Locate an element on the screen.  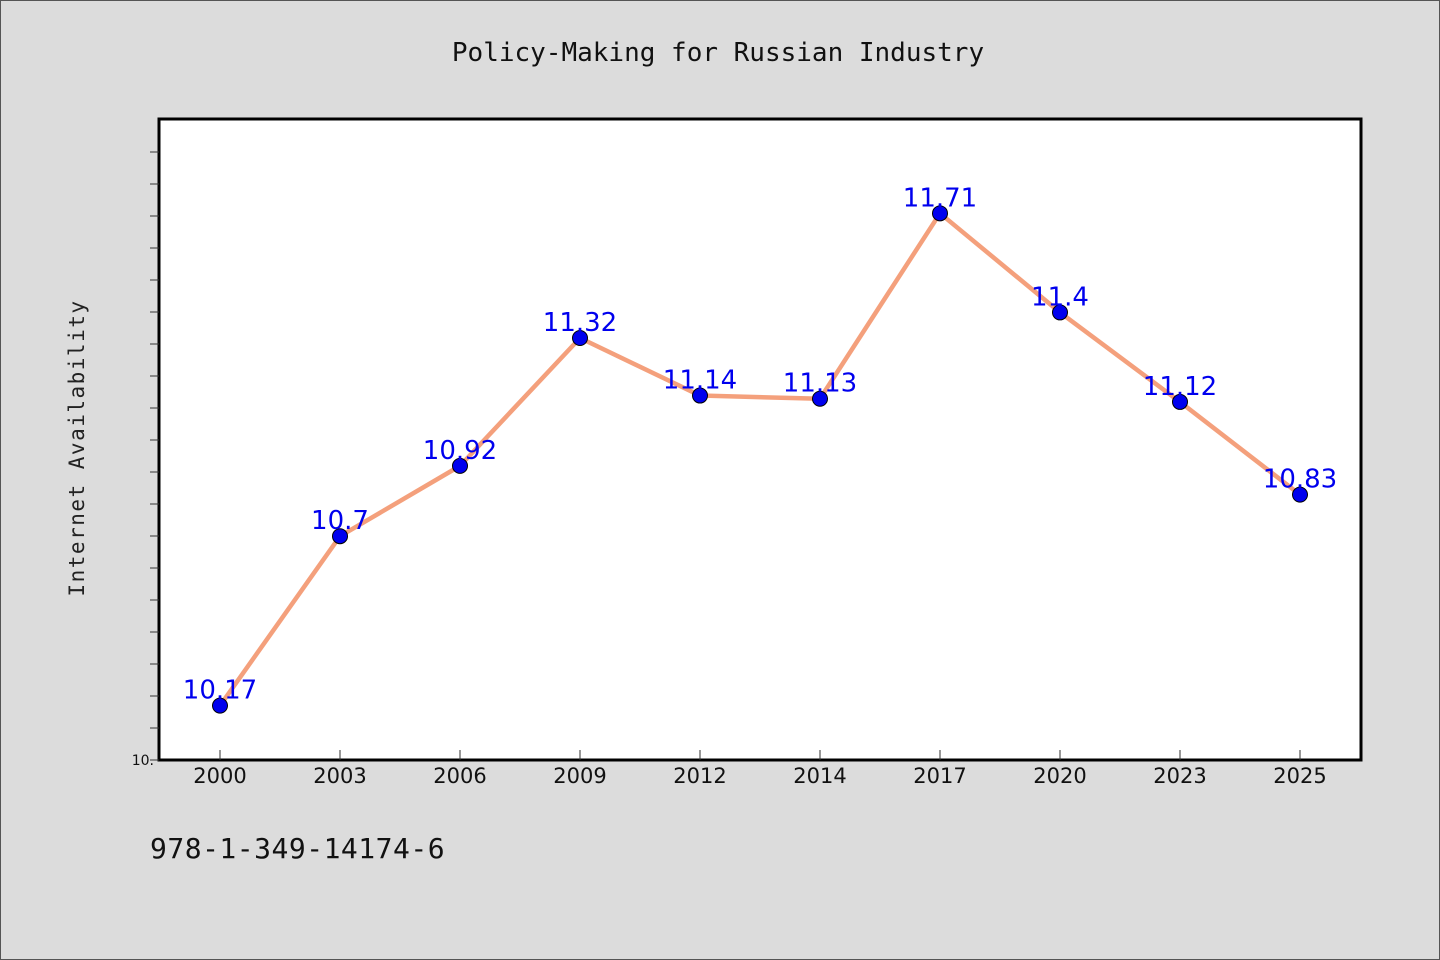
y-axis-ticks: 10. is located at coordinates (145, 460).